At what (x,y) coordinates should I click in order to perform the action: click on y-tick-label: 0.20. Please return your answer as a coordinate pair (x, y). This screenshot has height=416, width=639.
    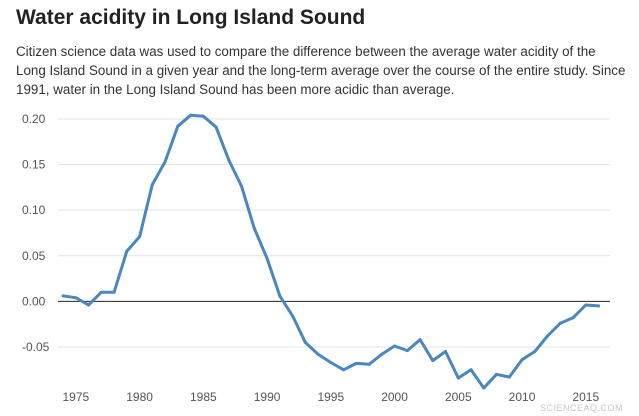
    Looking at the image, I should click on (34, 119).